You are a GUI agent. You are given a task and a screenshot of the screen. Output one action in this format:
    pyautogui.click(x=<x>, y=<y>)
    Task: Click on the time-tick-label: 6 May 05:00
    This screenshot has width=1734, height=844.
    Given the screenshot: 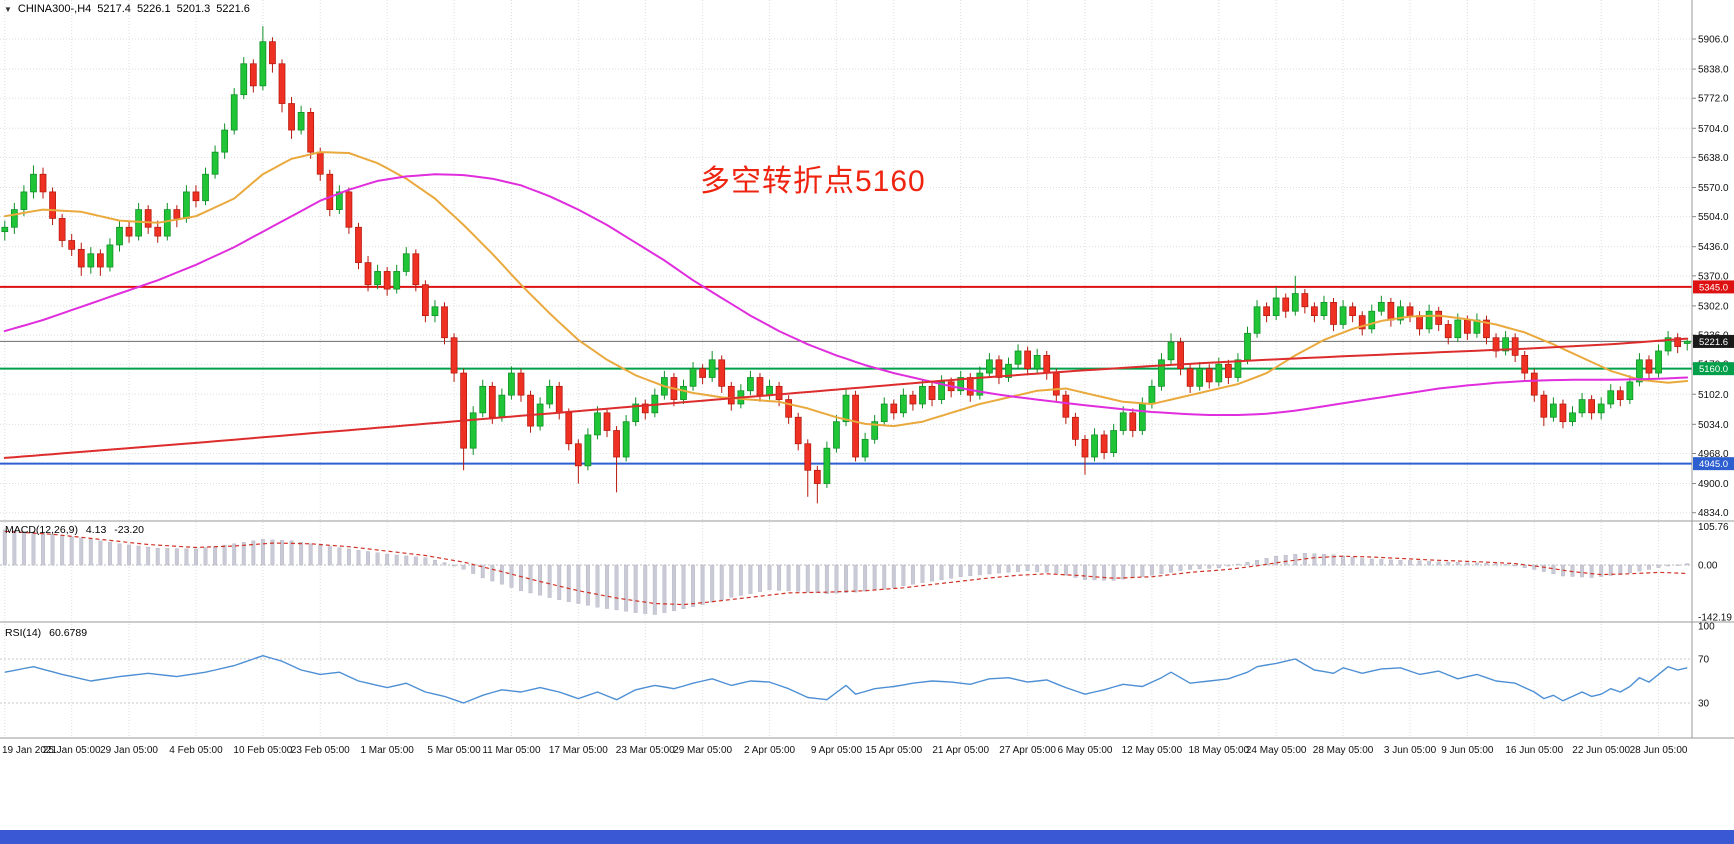 What is the action you would take?
    pyautogui.click(x=1084, y=750)
    